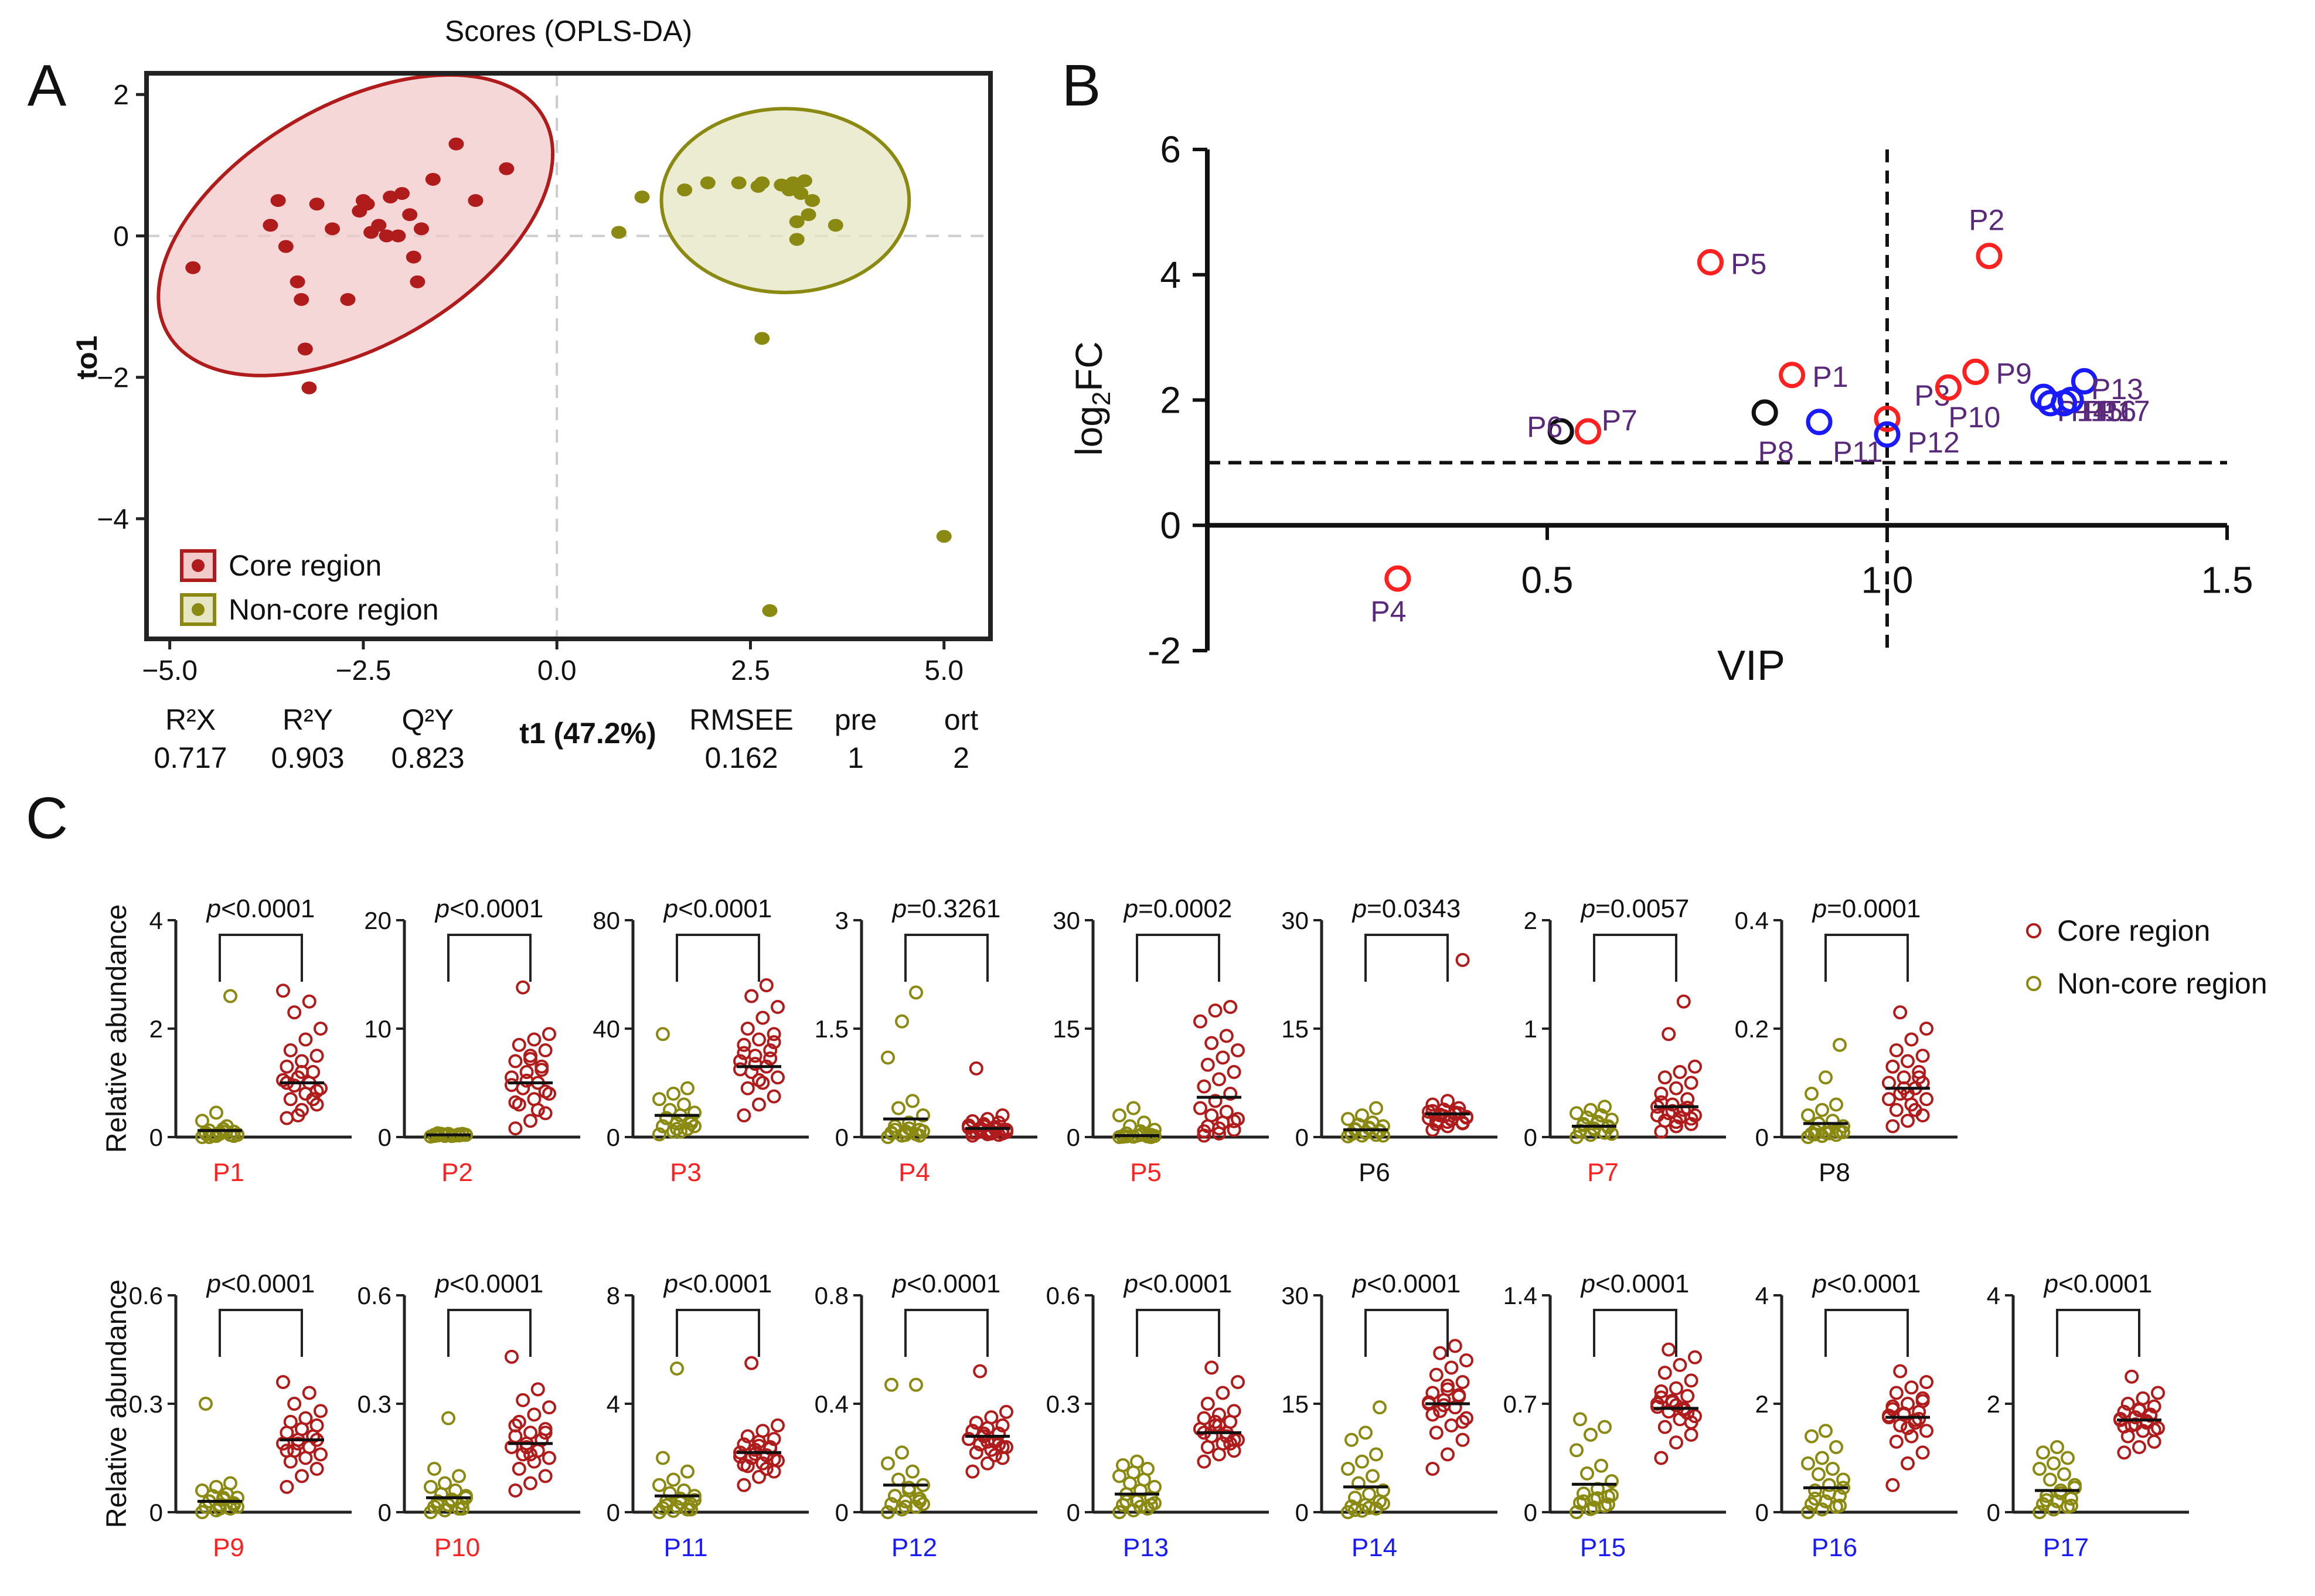  I want to click on y-tick-label: 30, so click(1295, 1295).